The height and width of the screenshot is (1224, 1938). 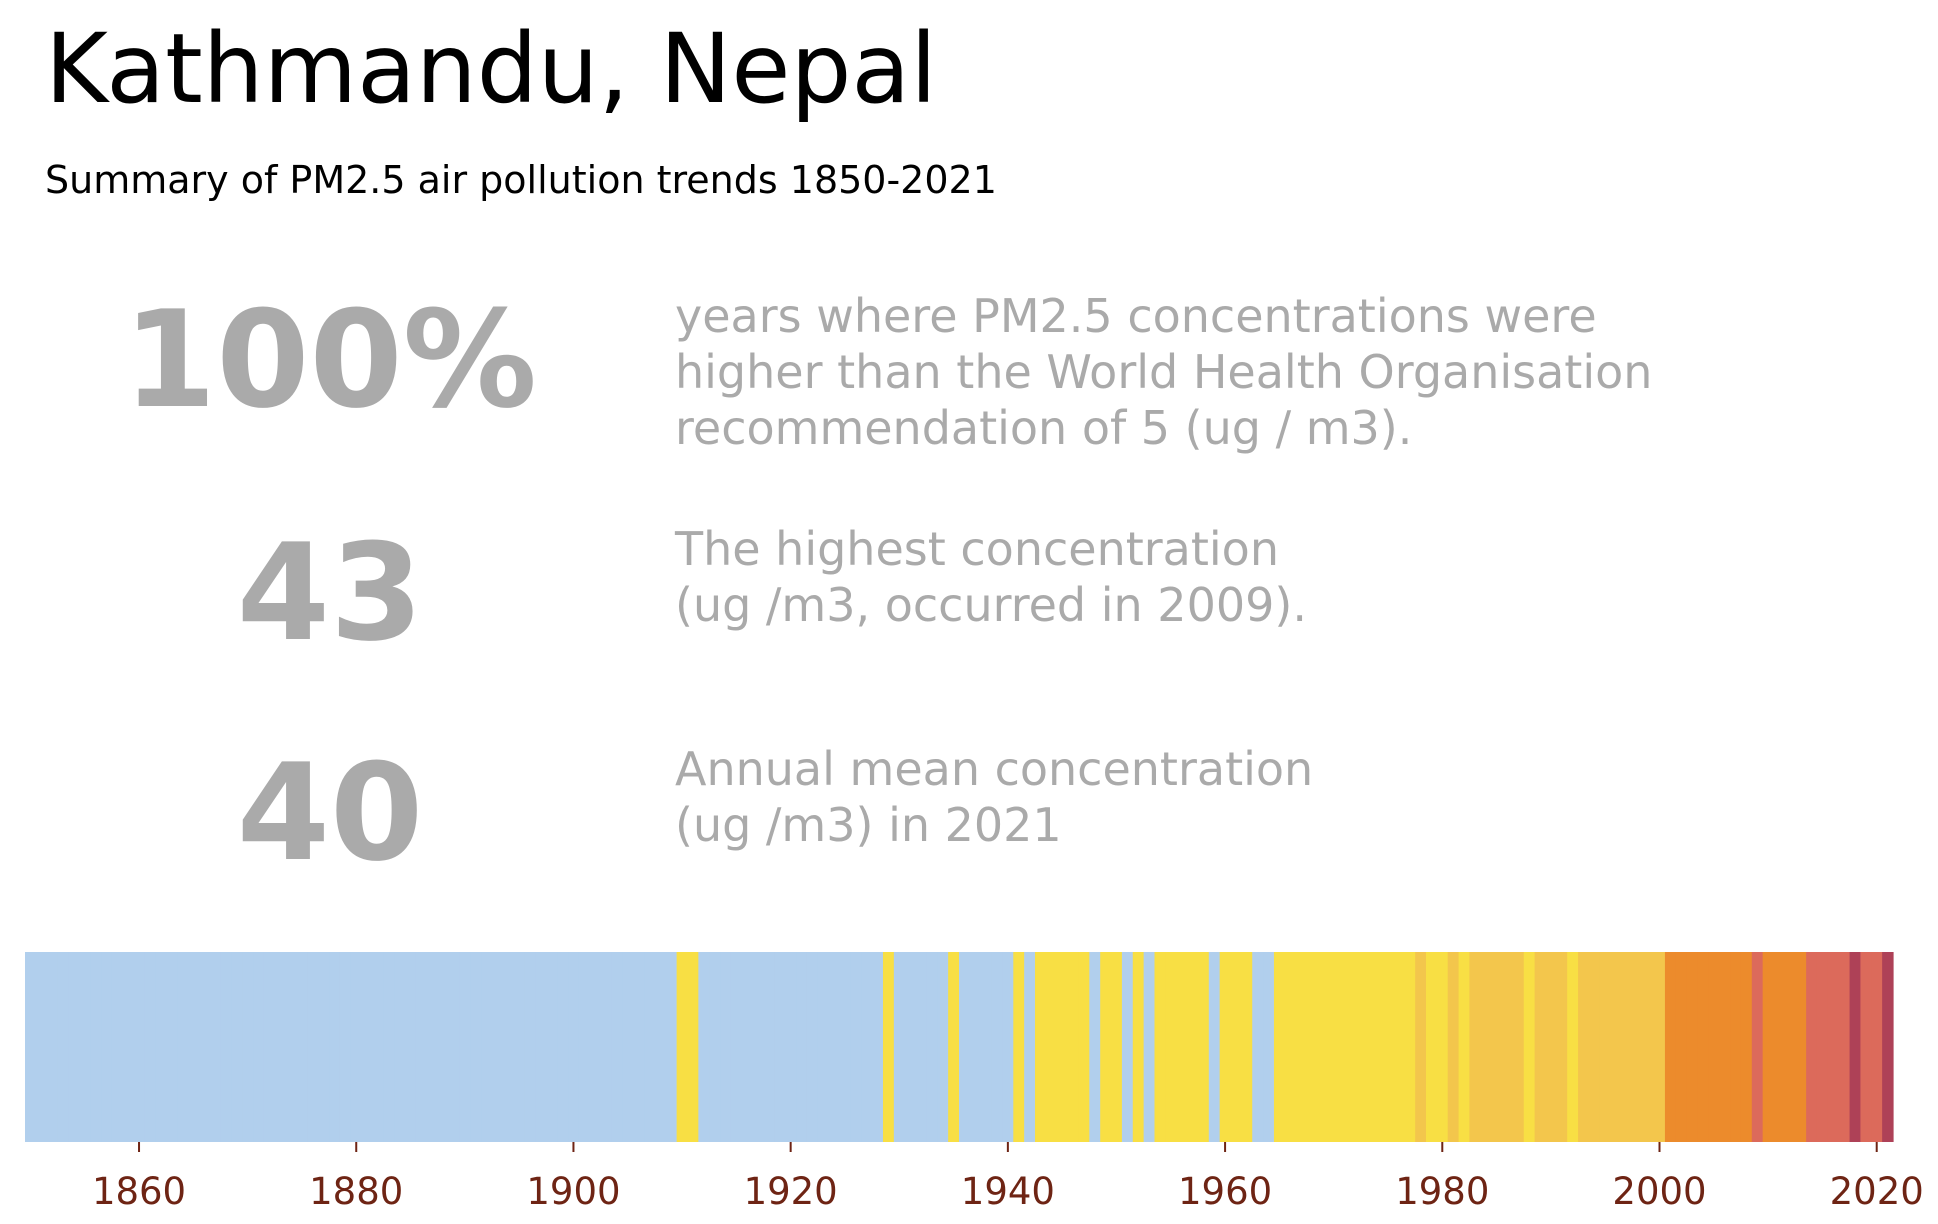 I want to click on x-tick-label: 2000, so click(x=1659, y=1191).